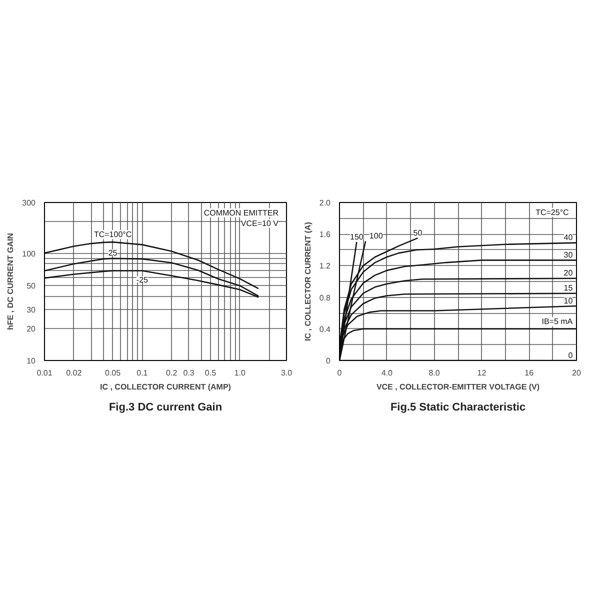 This screenshot has width=600, height=600. Describe the element at coordinates (434, 373) in the screenshot. I see `x-tick-label: 8.0` at that location.